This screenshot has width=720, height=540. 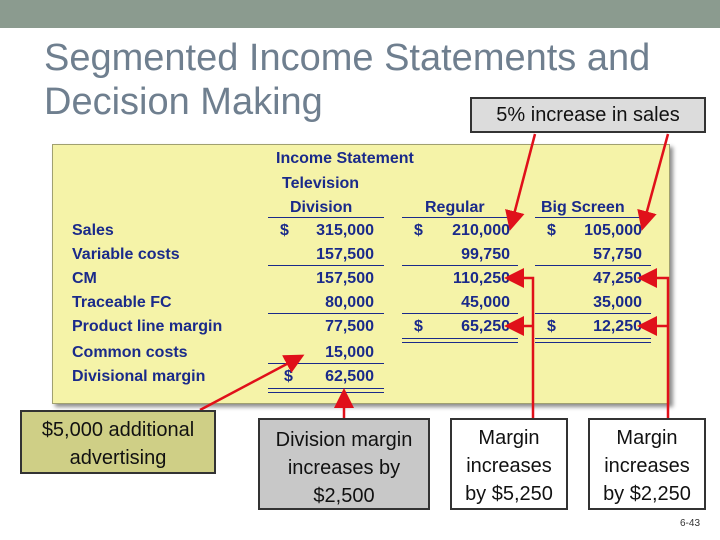 What do you see at coordinates (485, 326) in the screenshot?
I see `cell-regular-product-line-margin: 65,250` at bounding box center [485, 326].